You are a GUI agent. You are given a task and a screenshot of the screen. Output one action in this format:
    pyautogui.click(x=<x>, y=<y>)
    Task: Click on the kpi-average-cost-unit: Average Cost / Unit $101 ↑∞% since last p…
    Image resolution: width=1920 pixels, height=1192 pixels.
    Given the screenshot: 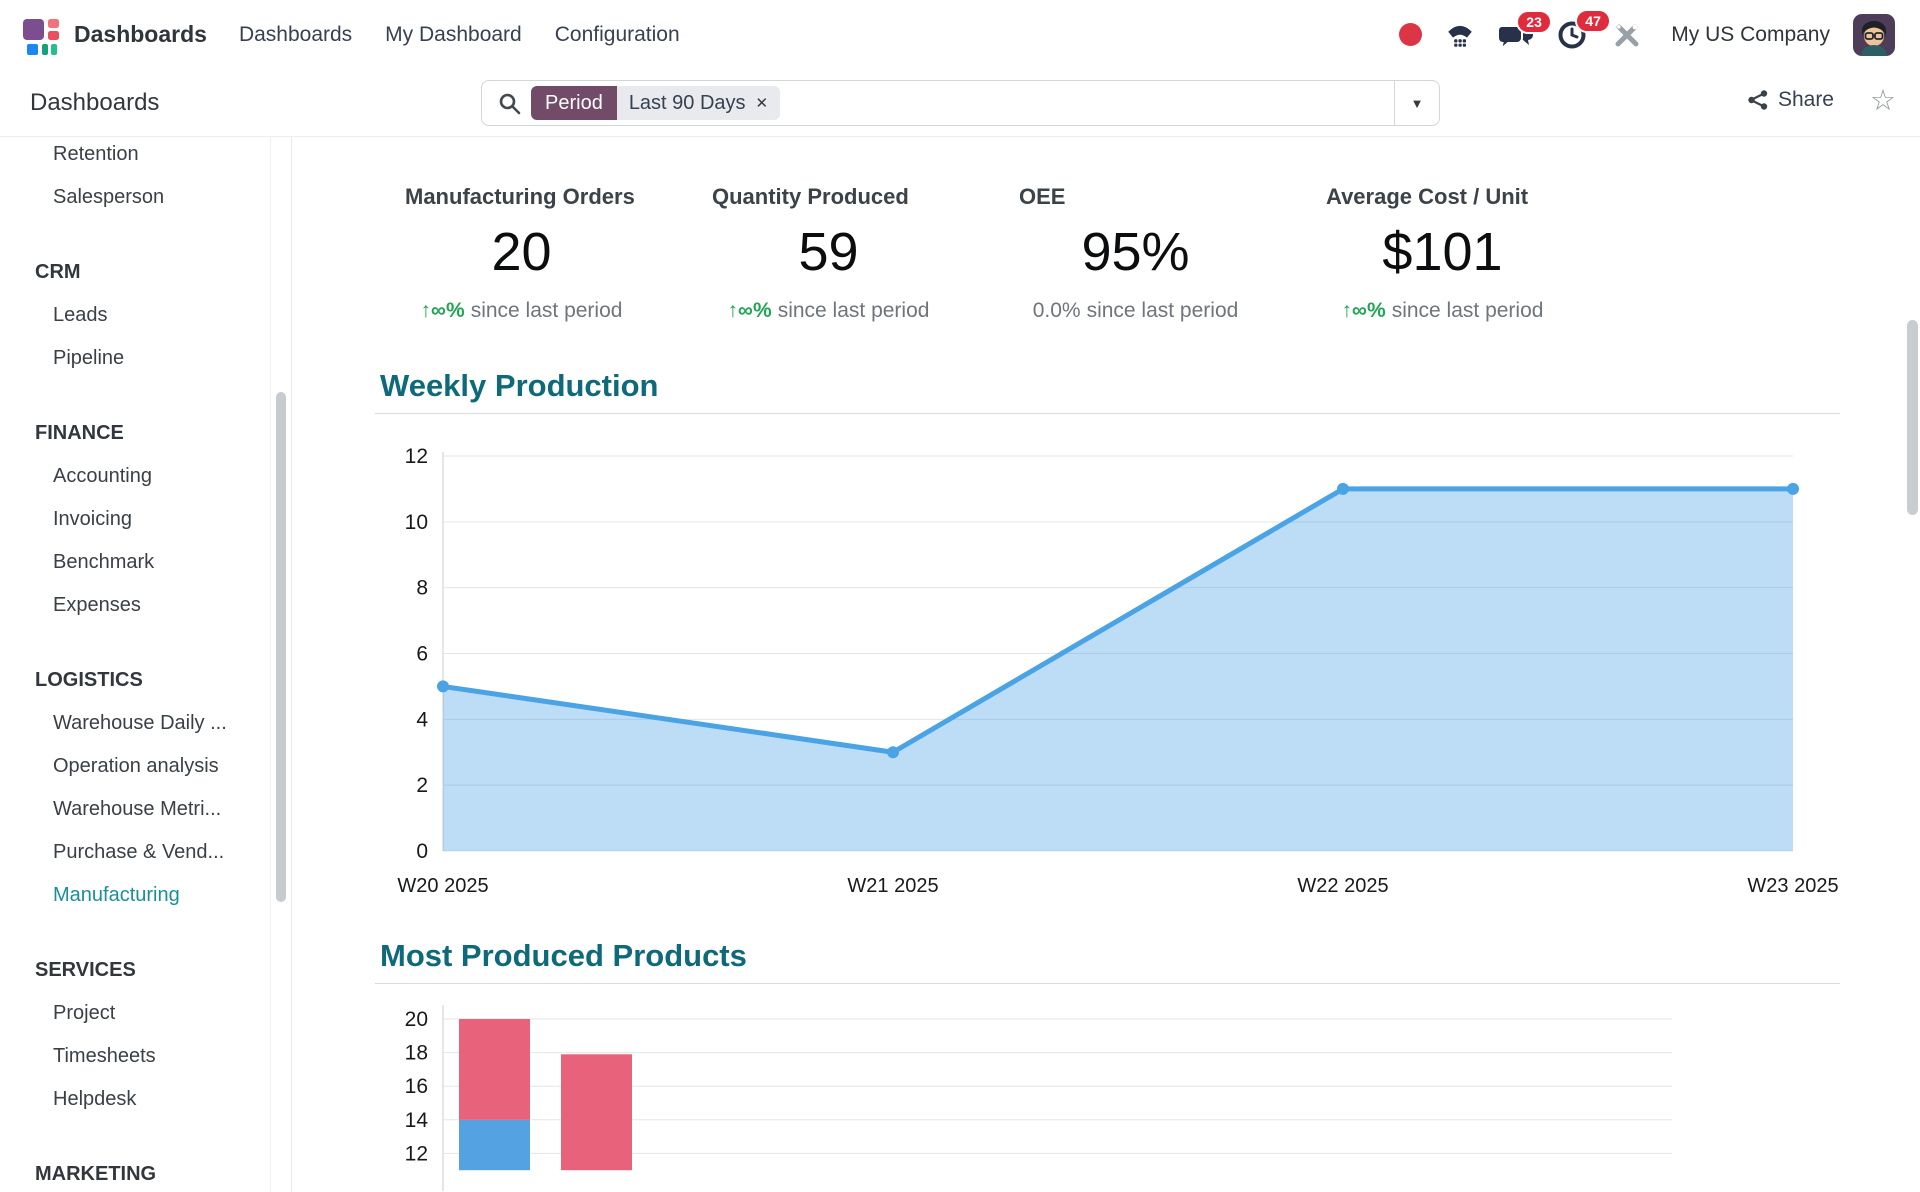 What is the action you would take?
    pyautogui.click(x=1442, y=253)
    